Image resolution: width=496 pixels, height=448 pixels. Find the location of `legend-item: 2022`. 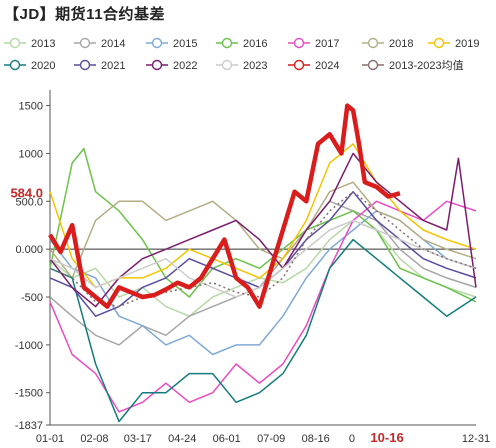

legend-item: 2022 is located at coordinates (171, 65).